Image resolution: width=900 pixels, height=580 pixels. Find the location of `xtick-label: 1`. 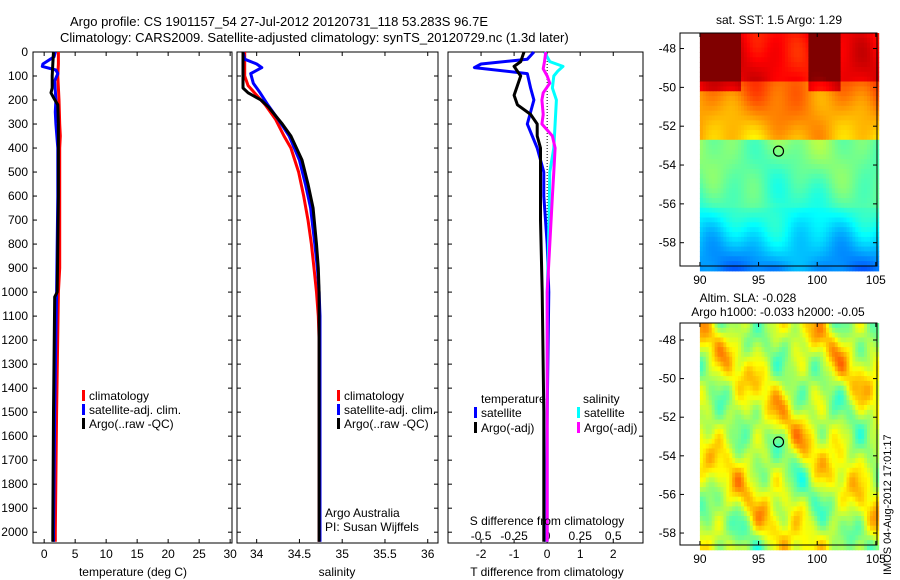

xtick-label: 1 is located at coordinates (580, 554).